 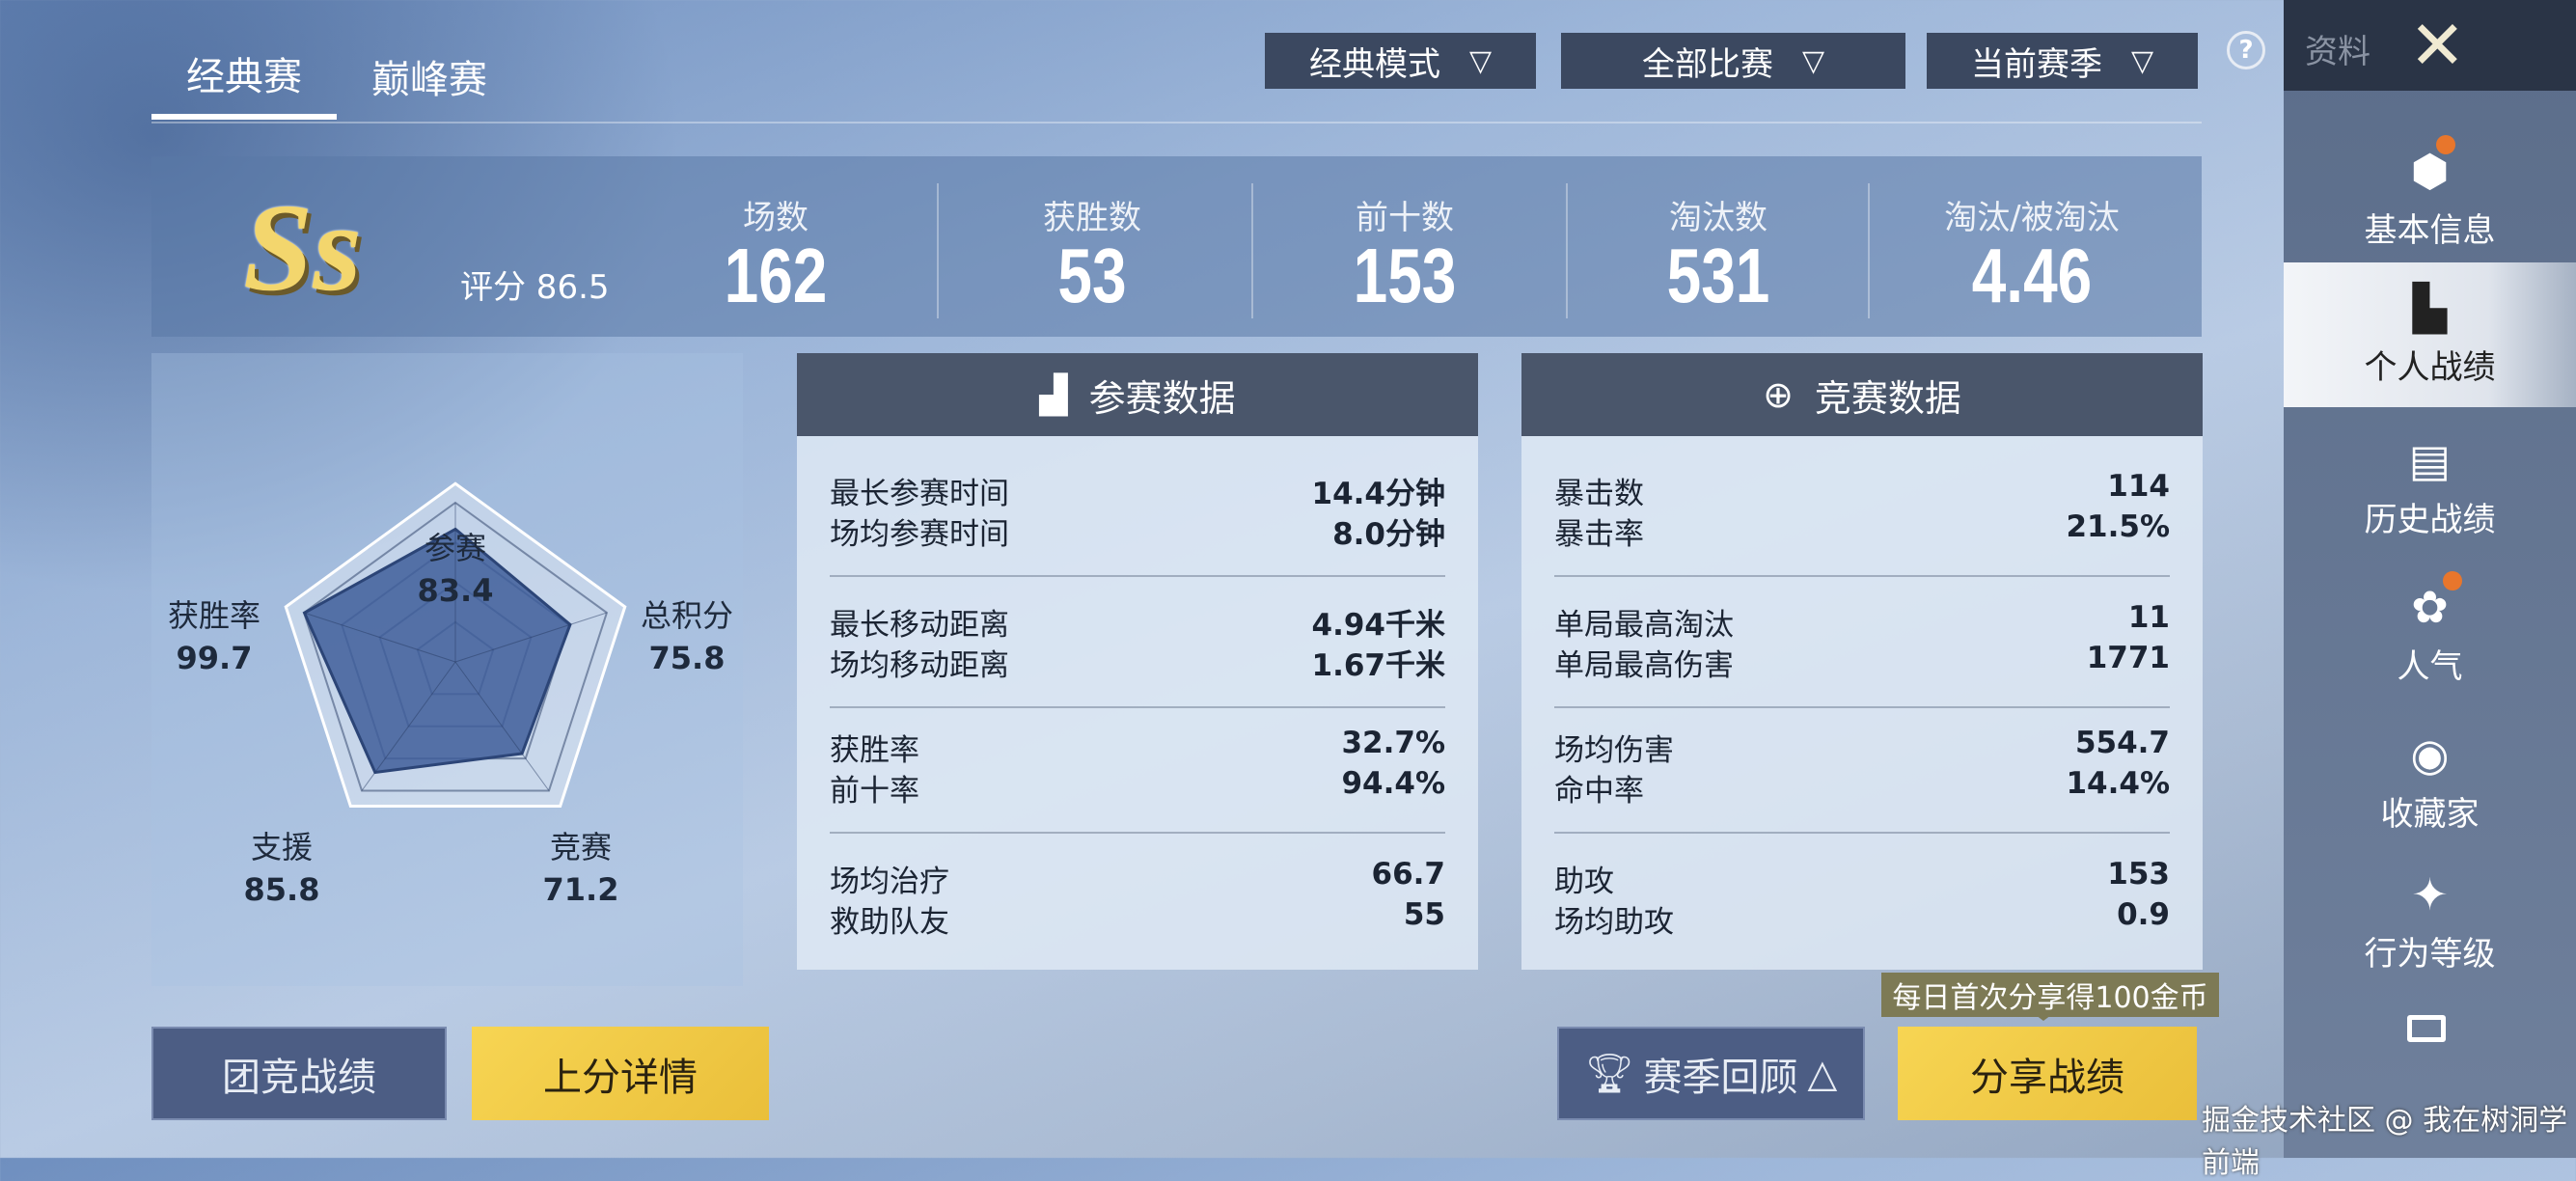 What do you see at coordinates (2118, 784) in the screenshot?
I see `stat-value: 14.4%` at bounding box center [2118, 784].